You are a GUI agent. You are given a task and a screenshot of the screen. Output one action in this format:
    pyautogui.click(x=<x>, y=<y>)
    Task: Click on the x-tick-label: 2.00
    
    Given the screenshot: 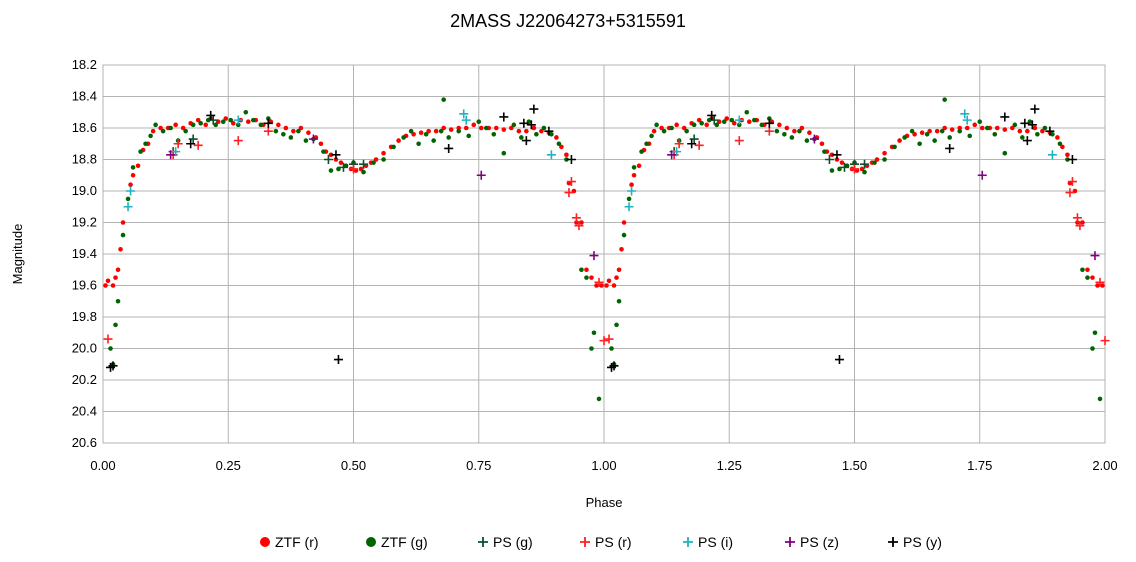 What is the action you would take?
    pyautogui.click(x=1104, y=465)
    